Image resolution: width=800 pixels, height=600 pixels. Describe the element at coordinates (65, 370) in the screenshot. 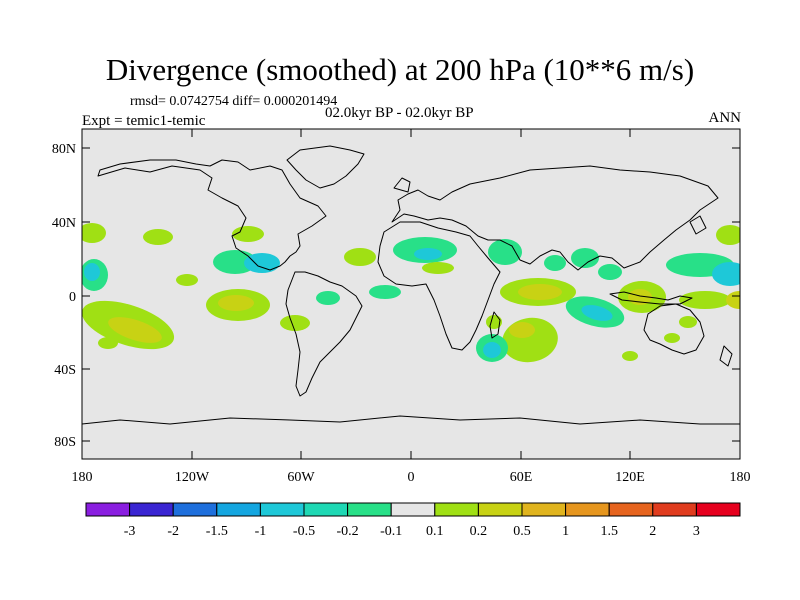

I see `lat-label: 40S` at that location.